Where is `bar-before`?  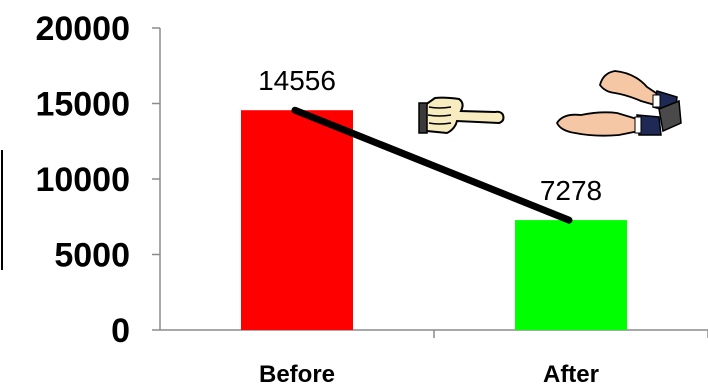 bar-before is located at coordinates (297, 220).